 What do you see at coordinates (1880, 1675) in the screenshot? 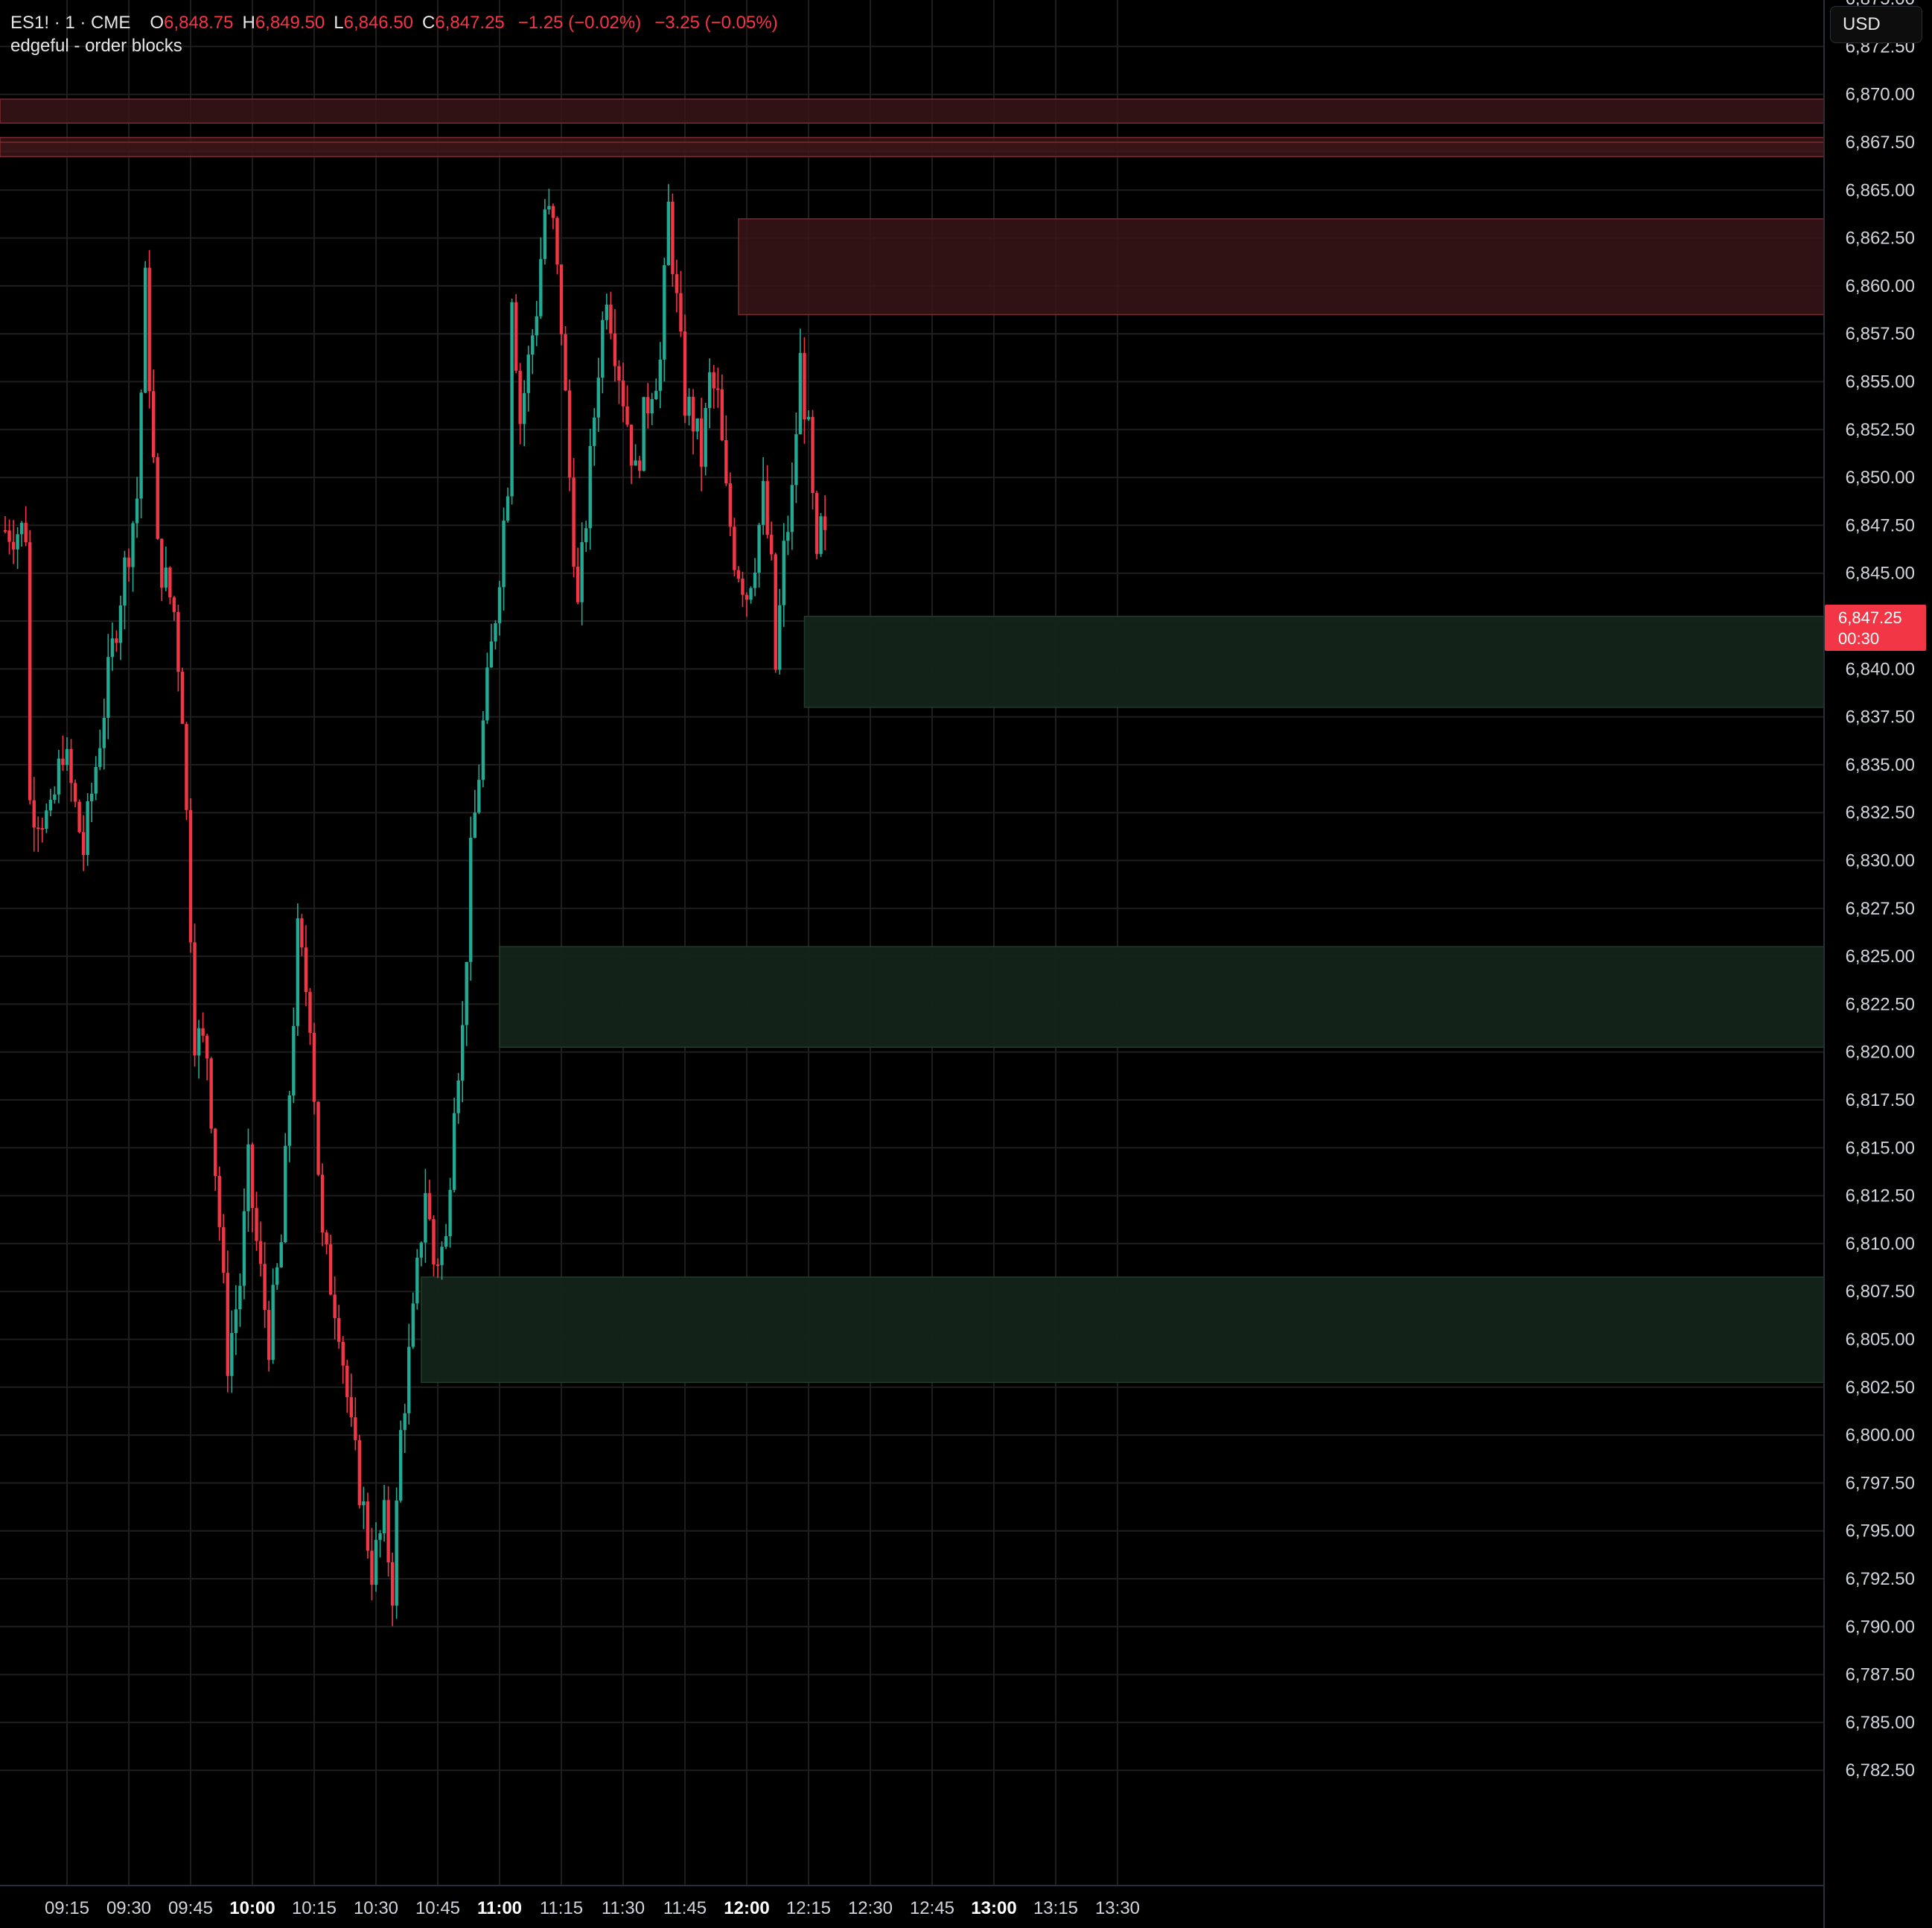
I see `price-tick-label: 6,787.50` at bounding box center [1880, 1675].